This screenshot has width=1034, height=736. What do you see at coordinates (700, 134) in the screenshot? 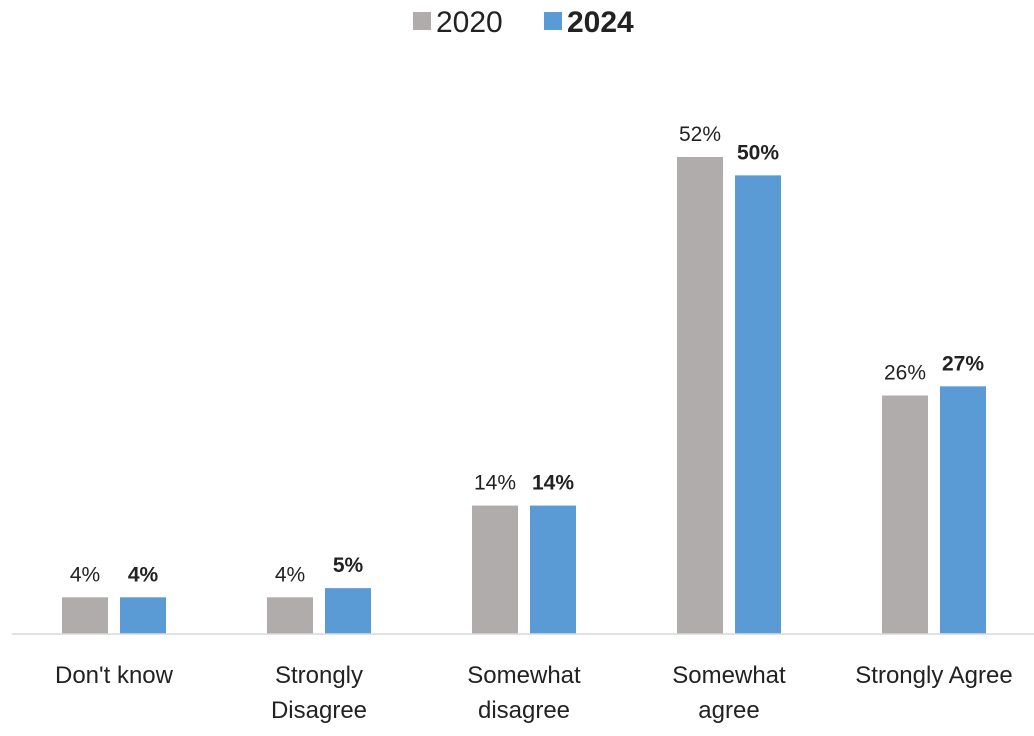
I see `value-label-2020-3: 52%` at bounding box center [700, 134].